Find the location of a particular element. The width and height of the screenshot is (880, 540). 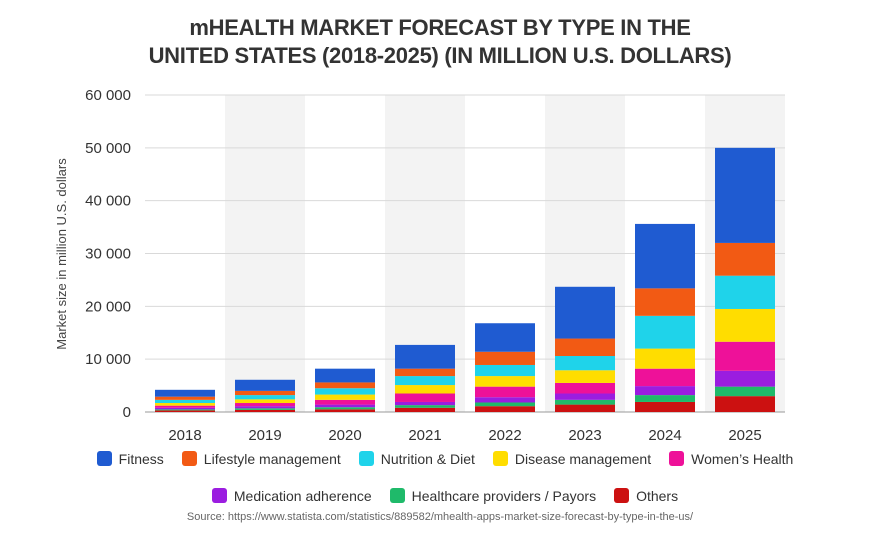

bar-segment-women-s-health-2024 is located at coordinates (665, 377).